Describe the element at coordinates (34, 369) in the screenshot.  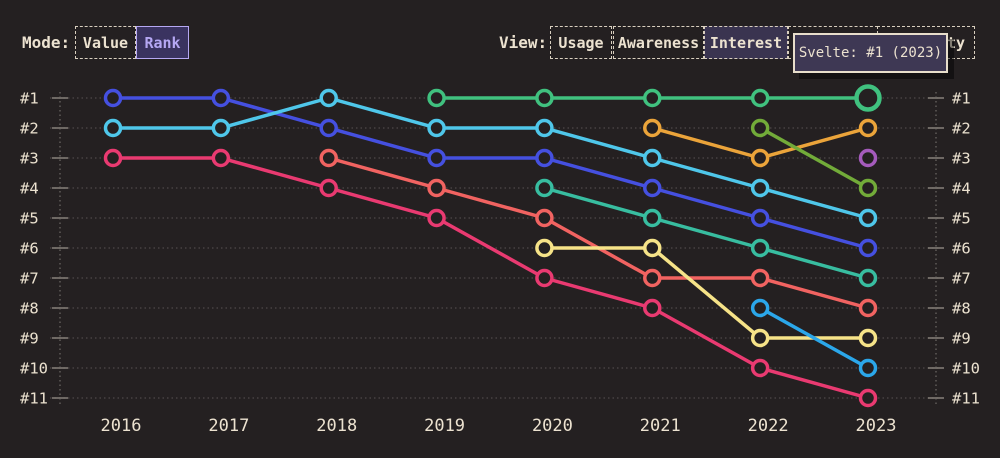
I see `y-axis-label-left: #10` at that location.